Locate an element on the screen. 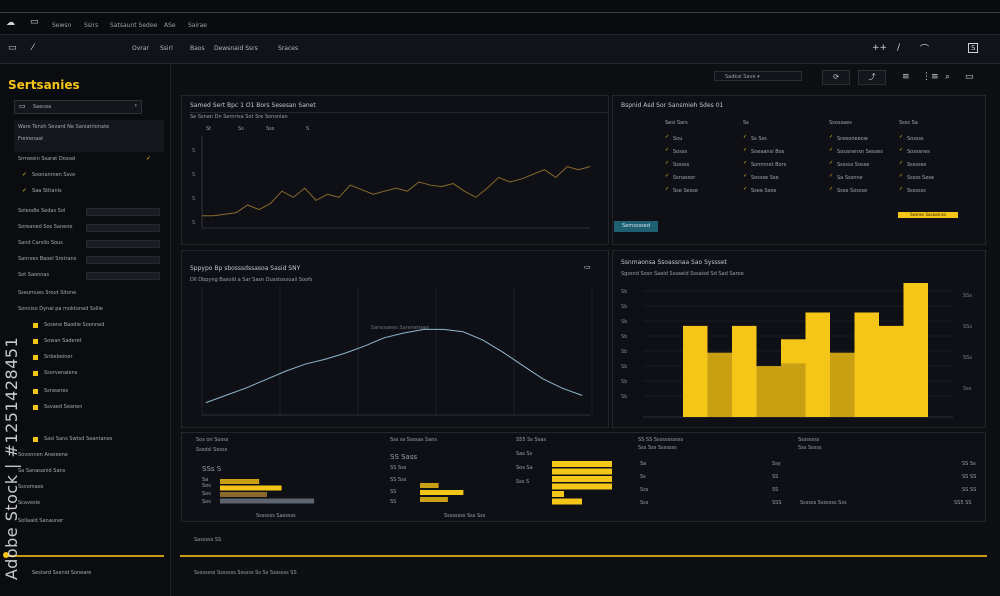 This screenshot has height=596, width=1000. list-icon: ⋮≡ is located at coordinates (930, 77).